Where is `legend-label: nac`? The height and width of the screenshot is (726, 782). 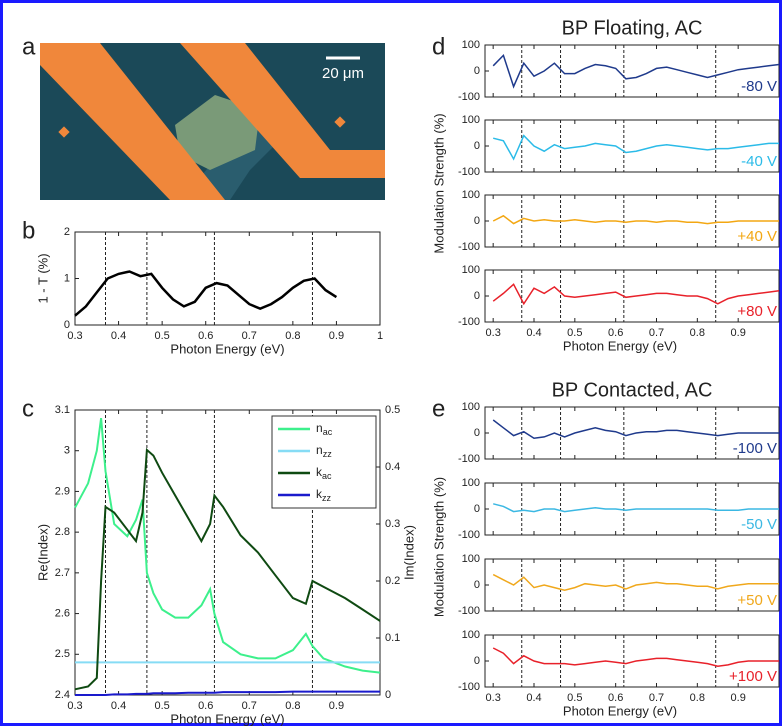 legend-label: nac is located at coordinates (324, 429).